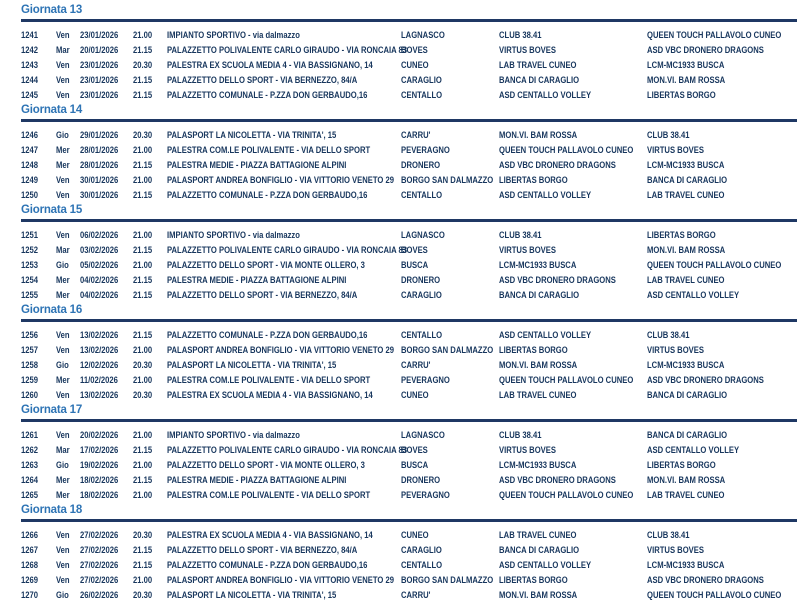 This screenshot has width=800, height=600. I want to click on match-number: 1257, so click(30, 350).